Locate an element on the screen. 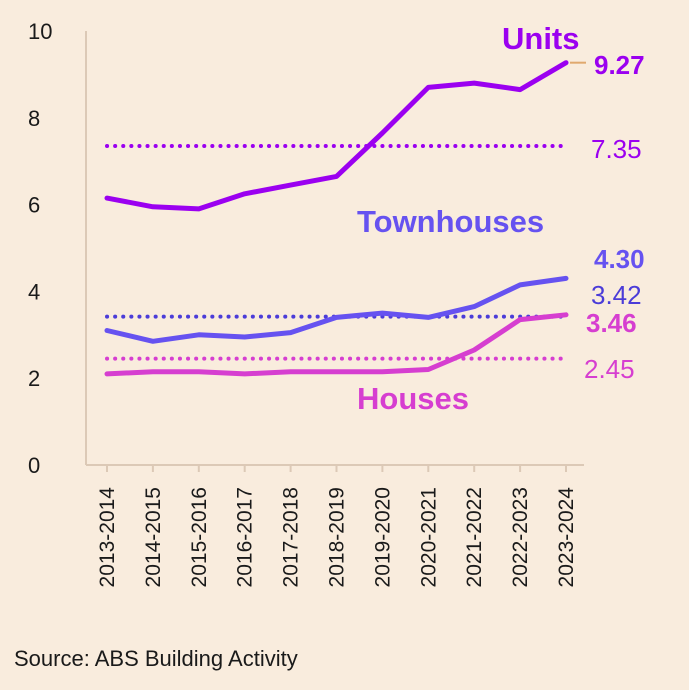 Image resolution: width=689 pixels, height=690 pixels. end-value-units: 9.27 is located at coordinates (619, 65).